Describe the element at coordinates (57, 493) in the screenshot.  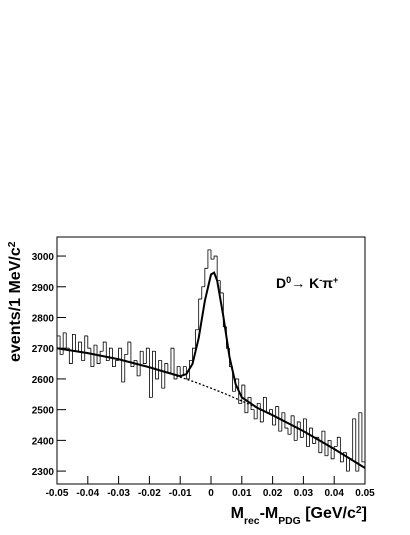
I see `x-tick-label: -0.05` at that location.